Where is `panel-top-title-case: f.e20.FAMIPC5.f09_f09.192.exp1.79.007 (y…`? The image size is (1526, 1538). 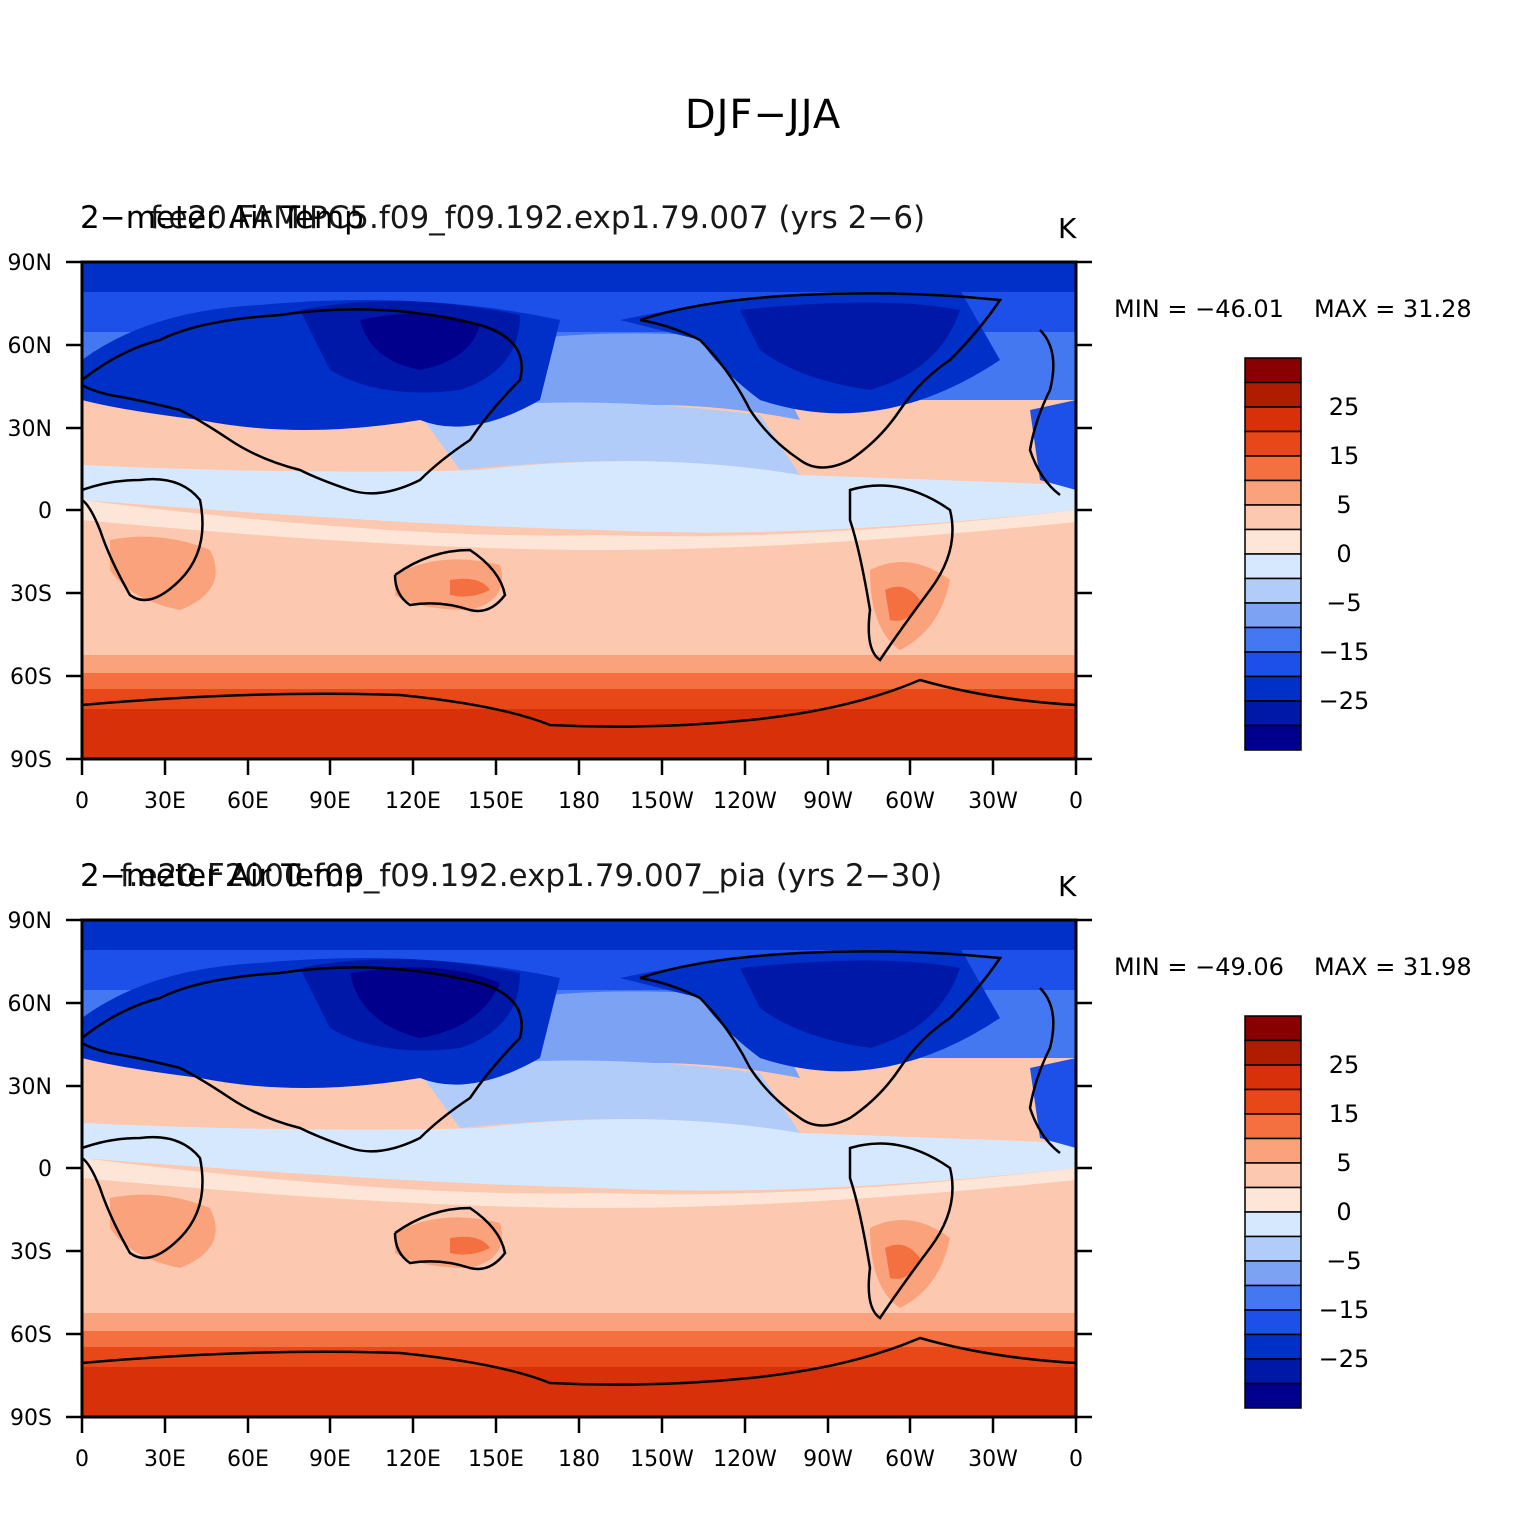 panel-top-title-case: f.e20.FAMIPC5.f09_f09.192.exp1.79.007 (y… is located at coordinates (538, 218).